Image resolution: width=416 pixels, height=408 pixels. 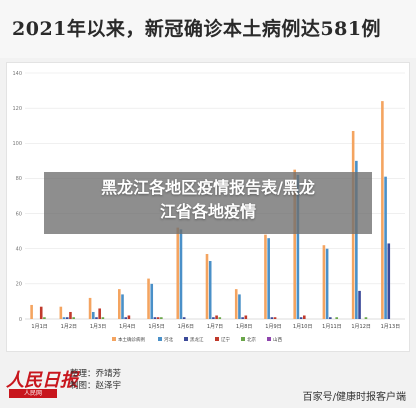 What do you see at coordinates (273, 327) in the screenshot?
I see `x-tick-label: 1月9日` at bounding box center [273, 327].